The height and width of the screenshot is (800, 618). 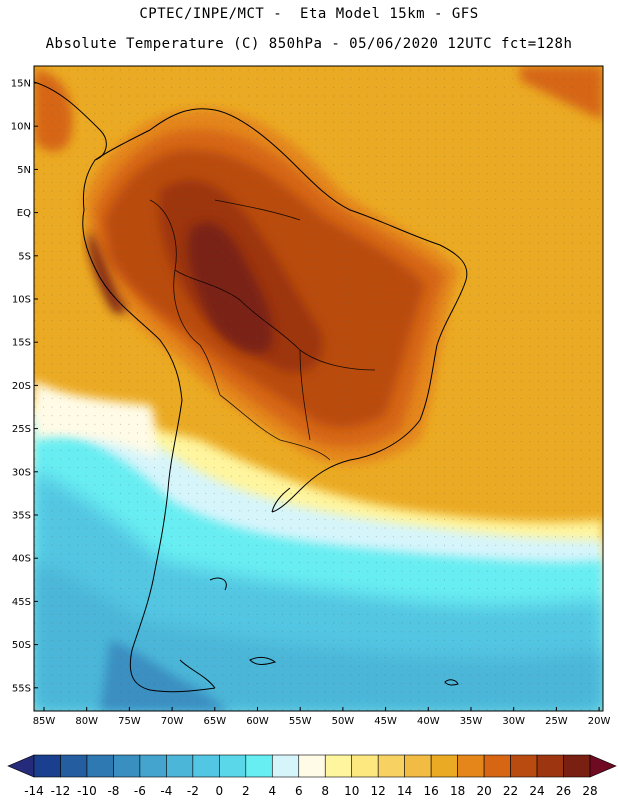 What do you see at coordinates (599, 721) in the screenshot?
I see `lon-label: 20W` at bounding box center [599, 721].